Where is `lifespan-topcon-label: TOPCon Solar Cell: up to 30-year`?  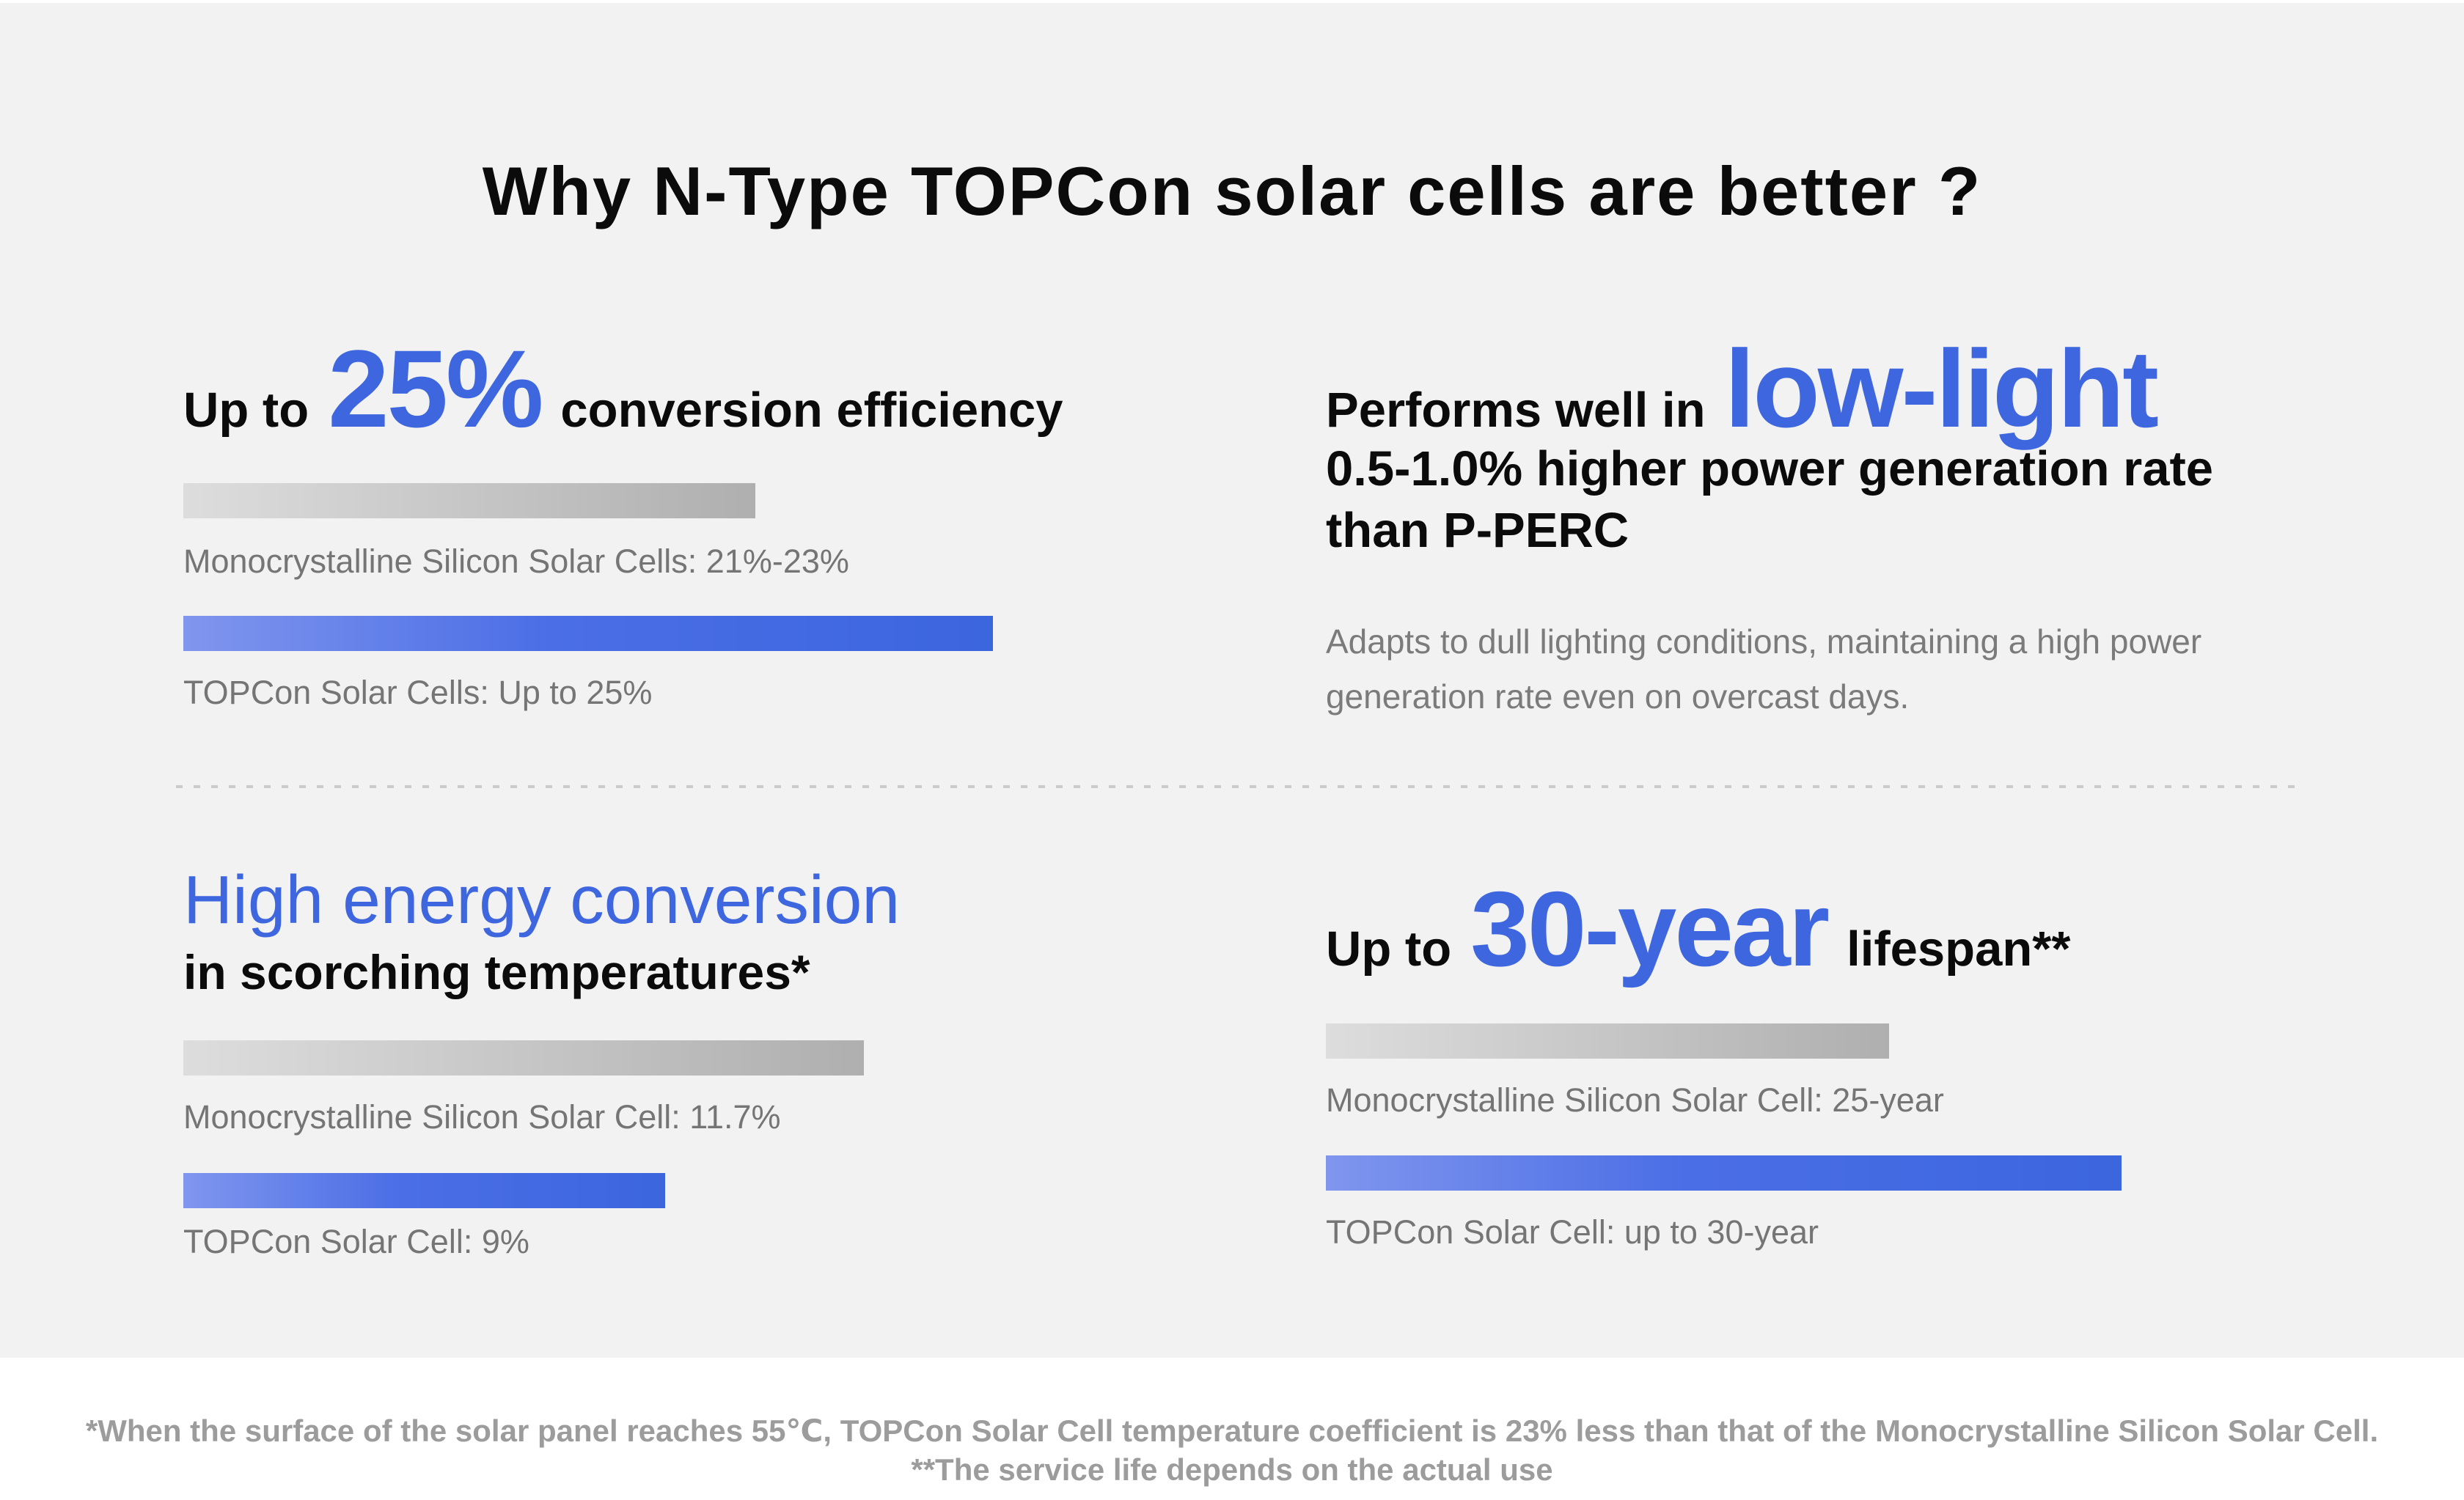
lifespan-topcon-label: TOPCon Solar Cell: up to 30-year is located at coordinates (1572, 1232).